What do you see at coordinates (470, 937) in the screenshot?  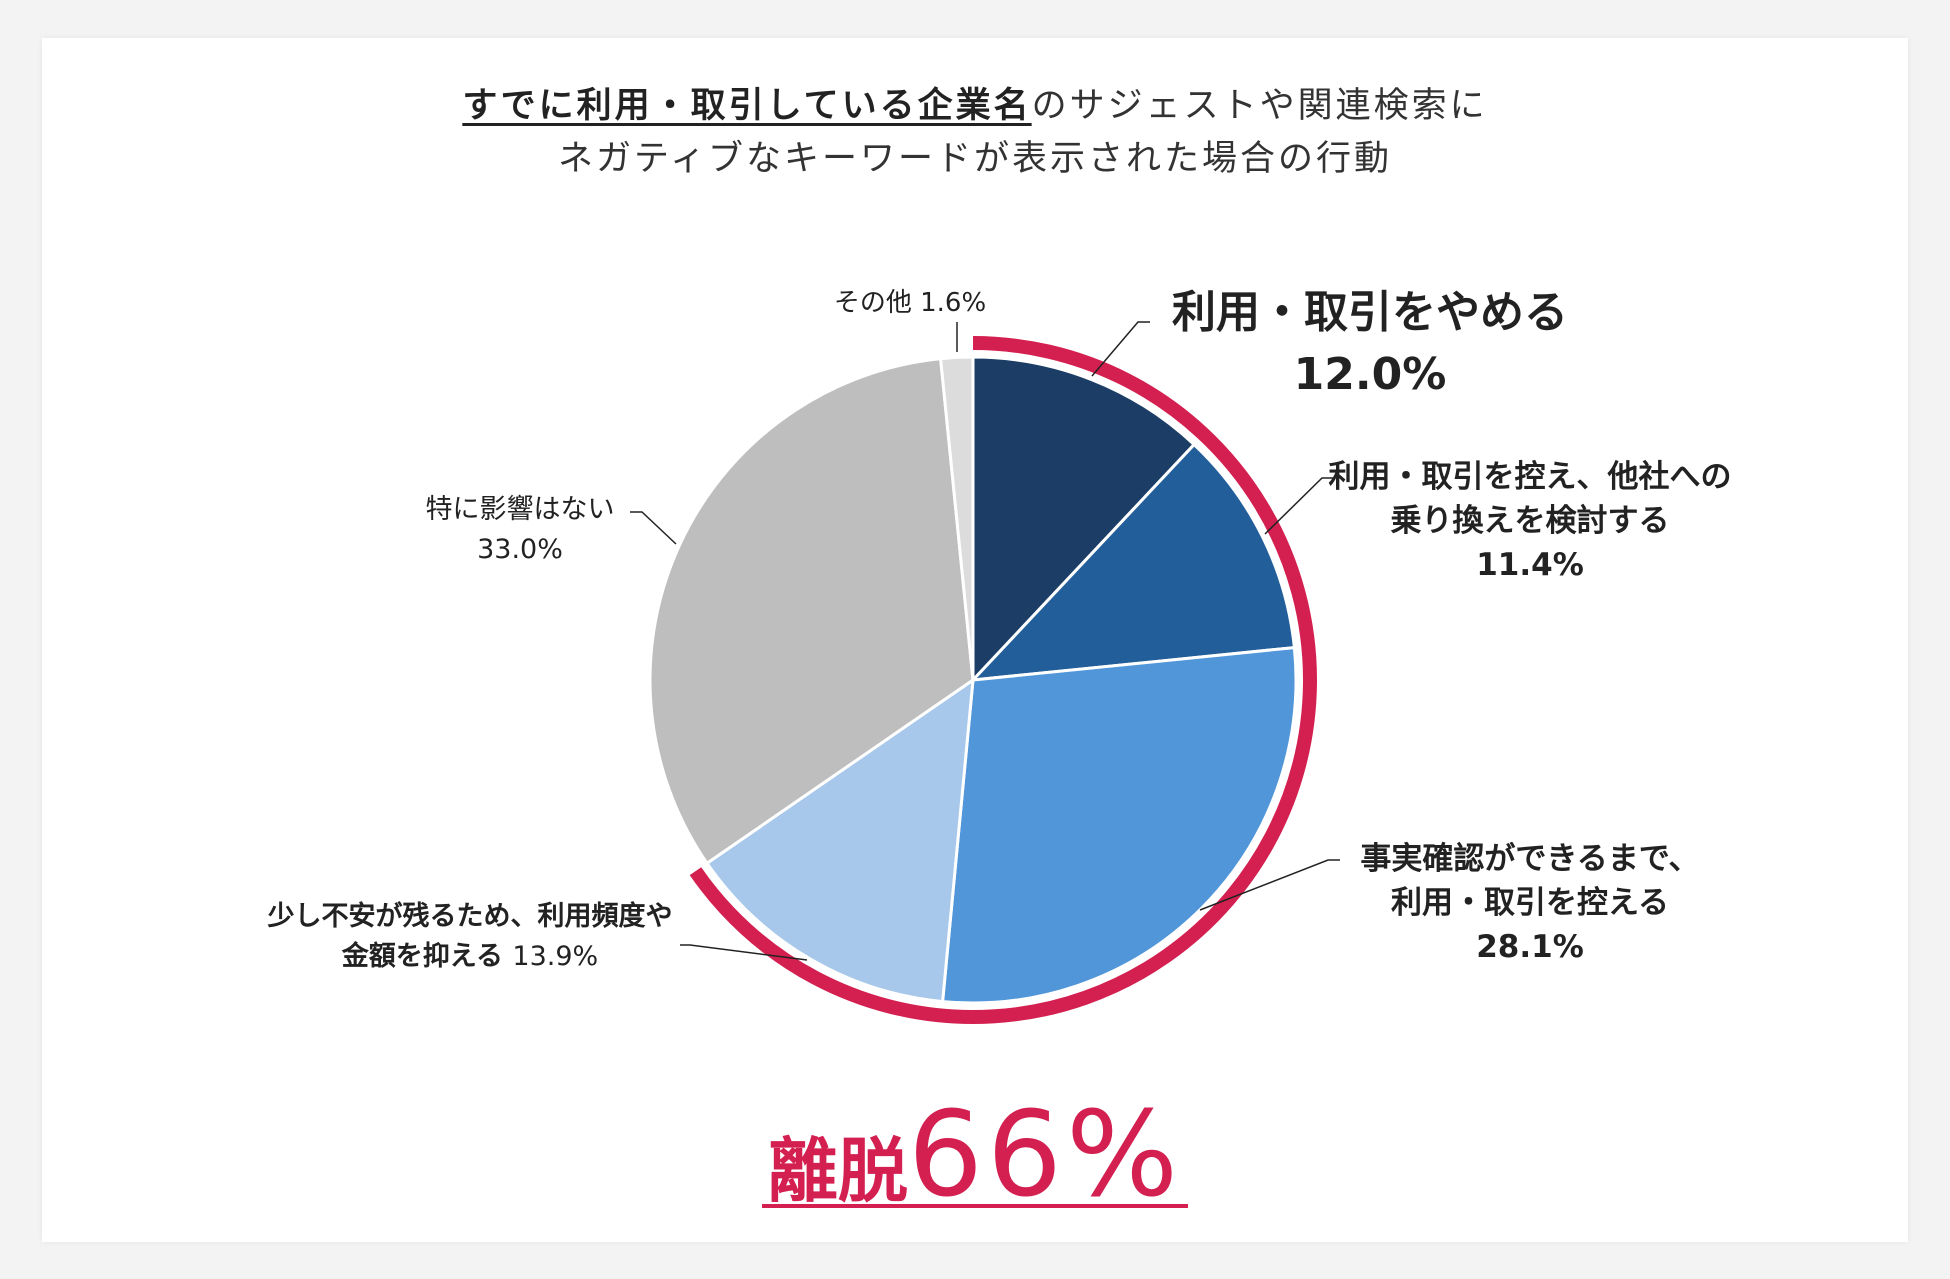 I see `label-reduce: 少し不安が残るため、利用頻度や 金額を抑える 13.9%` at bounding box center [470, 937].